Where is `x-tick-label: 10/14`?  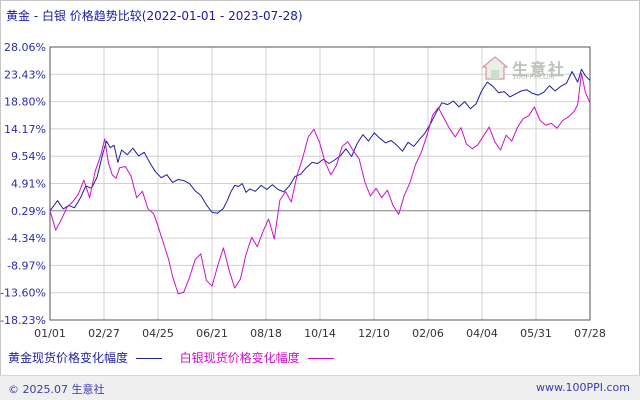
x-tick-label: 10/14 is located at coordinates (320, 333).